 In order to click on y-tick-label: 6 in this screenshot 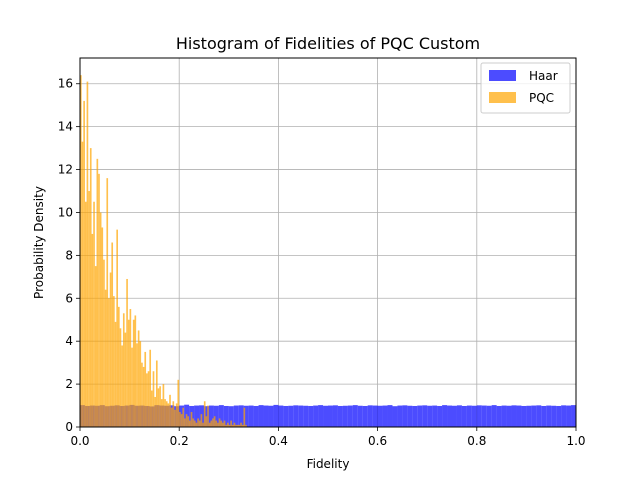, I will do `click(69, 298)`.